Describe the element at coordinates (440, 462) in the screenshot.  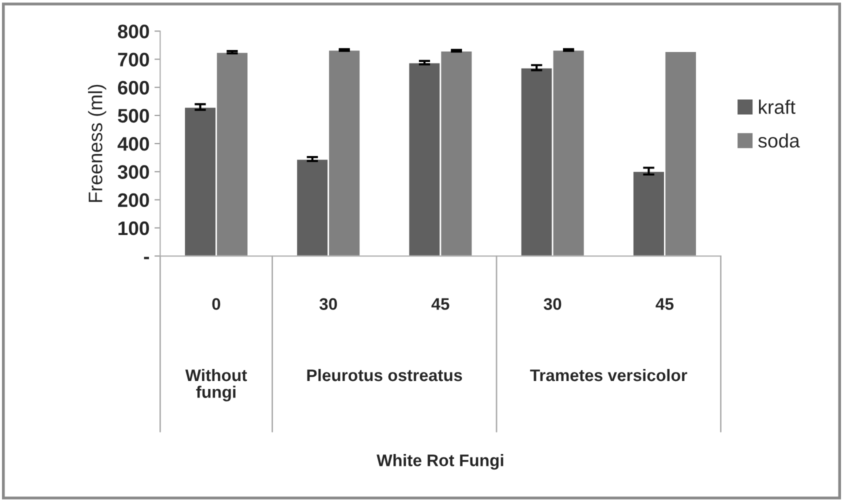
I see `text: White Rot Fungi` at that location.